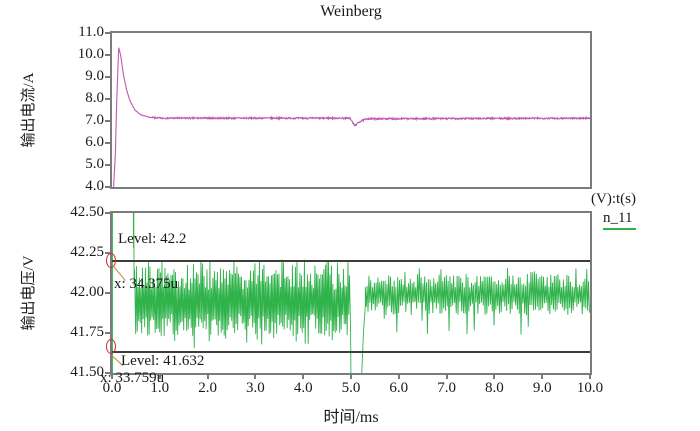 The width and height of the screenshot is (700, 431). I want to click on x-tick-label: 4.0, so click(303, 388).